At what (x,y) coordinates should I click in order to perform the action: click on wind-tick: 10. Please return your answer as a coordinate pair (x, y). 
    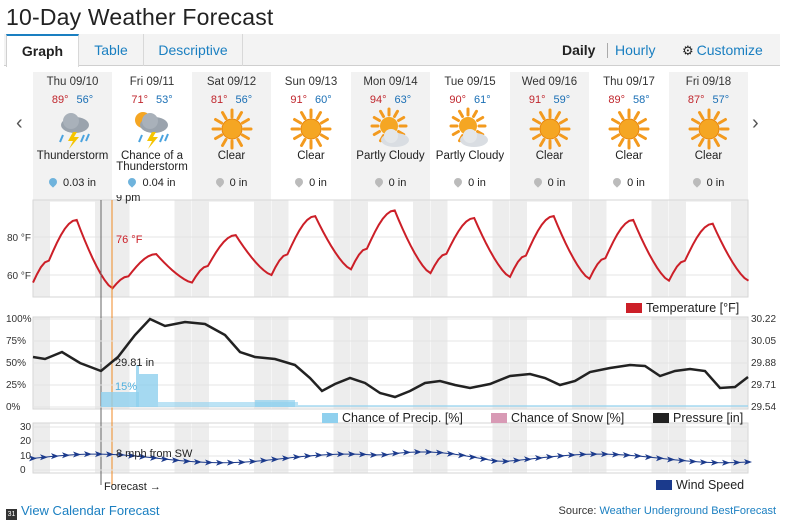
    Looking at the image, I should click on (26, 456).